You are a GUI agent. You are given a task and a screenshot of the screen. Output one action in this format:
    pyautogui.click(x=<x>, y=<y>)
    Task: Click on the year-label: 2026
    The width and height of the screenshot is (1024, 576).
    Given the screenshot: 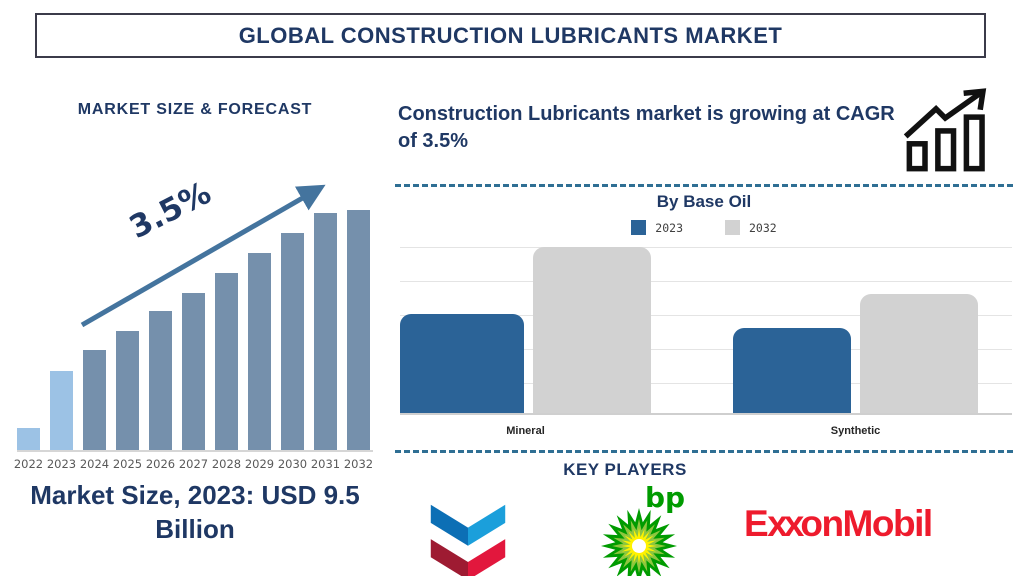 What is the action you would take?
    pyautogui.click(x=160, y=464)
    